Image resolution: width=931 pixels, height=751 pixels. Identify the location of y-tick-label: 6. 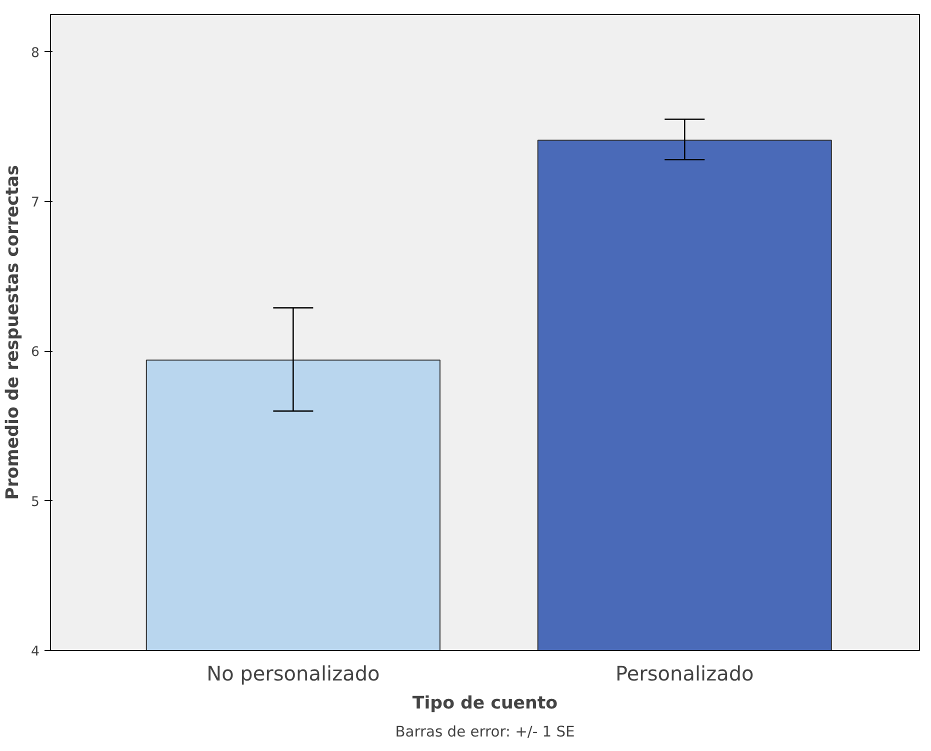
(35, 352).